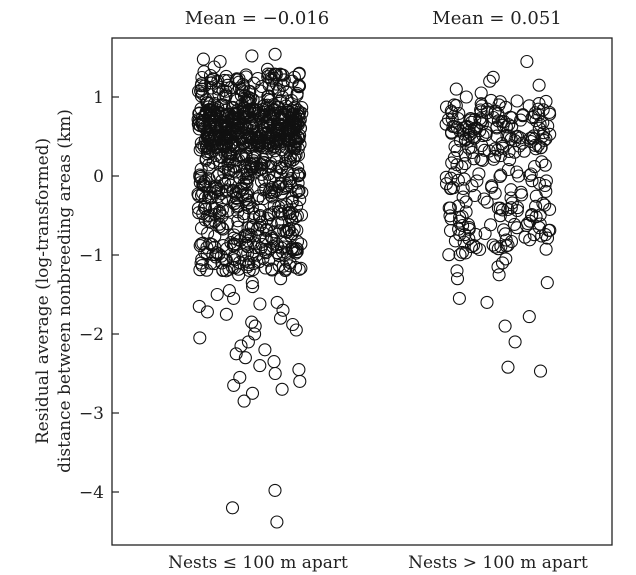 The width and height of the screenshot is (636, 575). What do you see at coordinates (65, 291) in the screenshot?
I see `y-axis-title-line-2: distance between nonbreeding areas (km)` at bounding box center [65, 291].